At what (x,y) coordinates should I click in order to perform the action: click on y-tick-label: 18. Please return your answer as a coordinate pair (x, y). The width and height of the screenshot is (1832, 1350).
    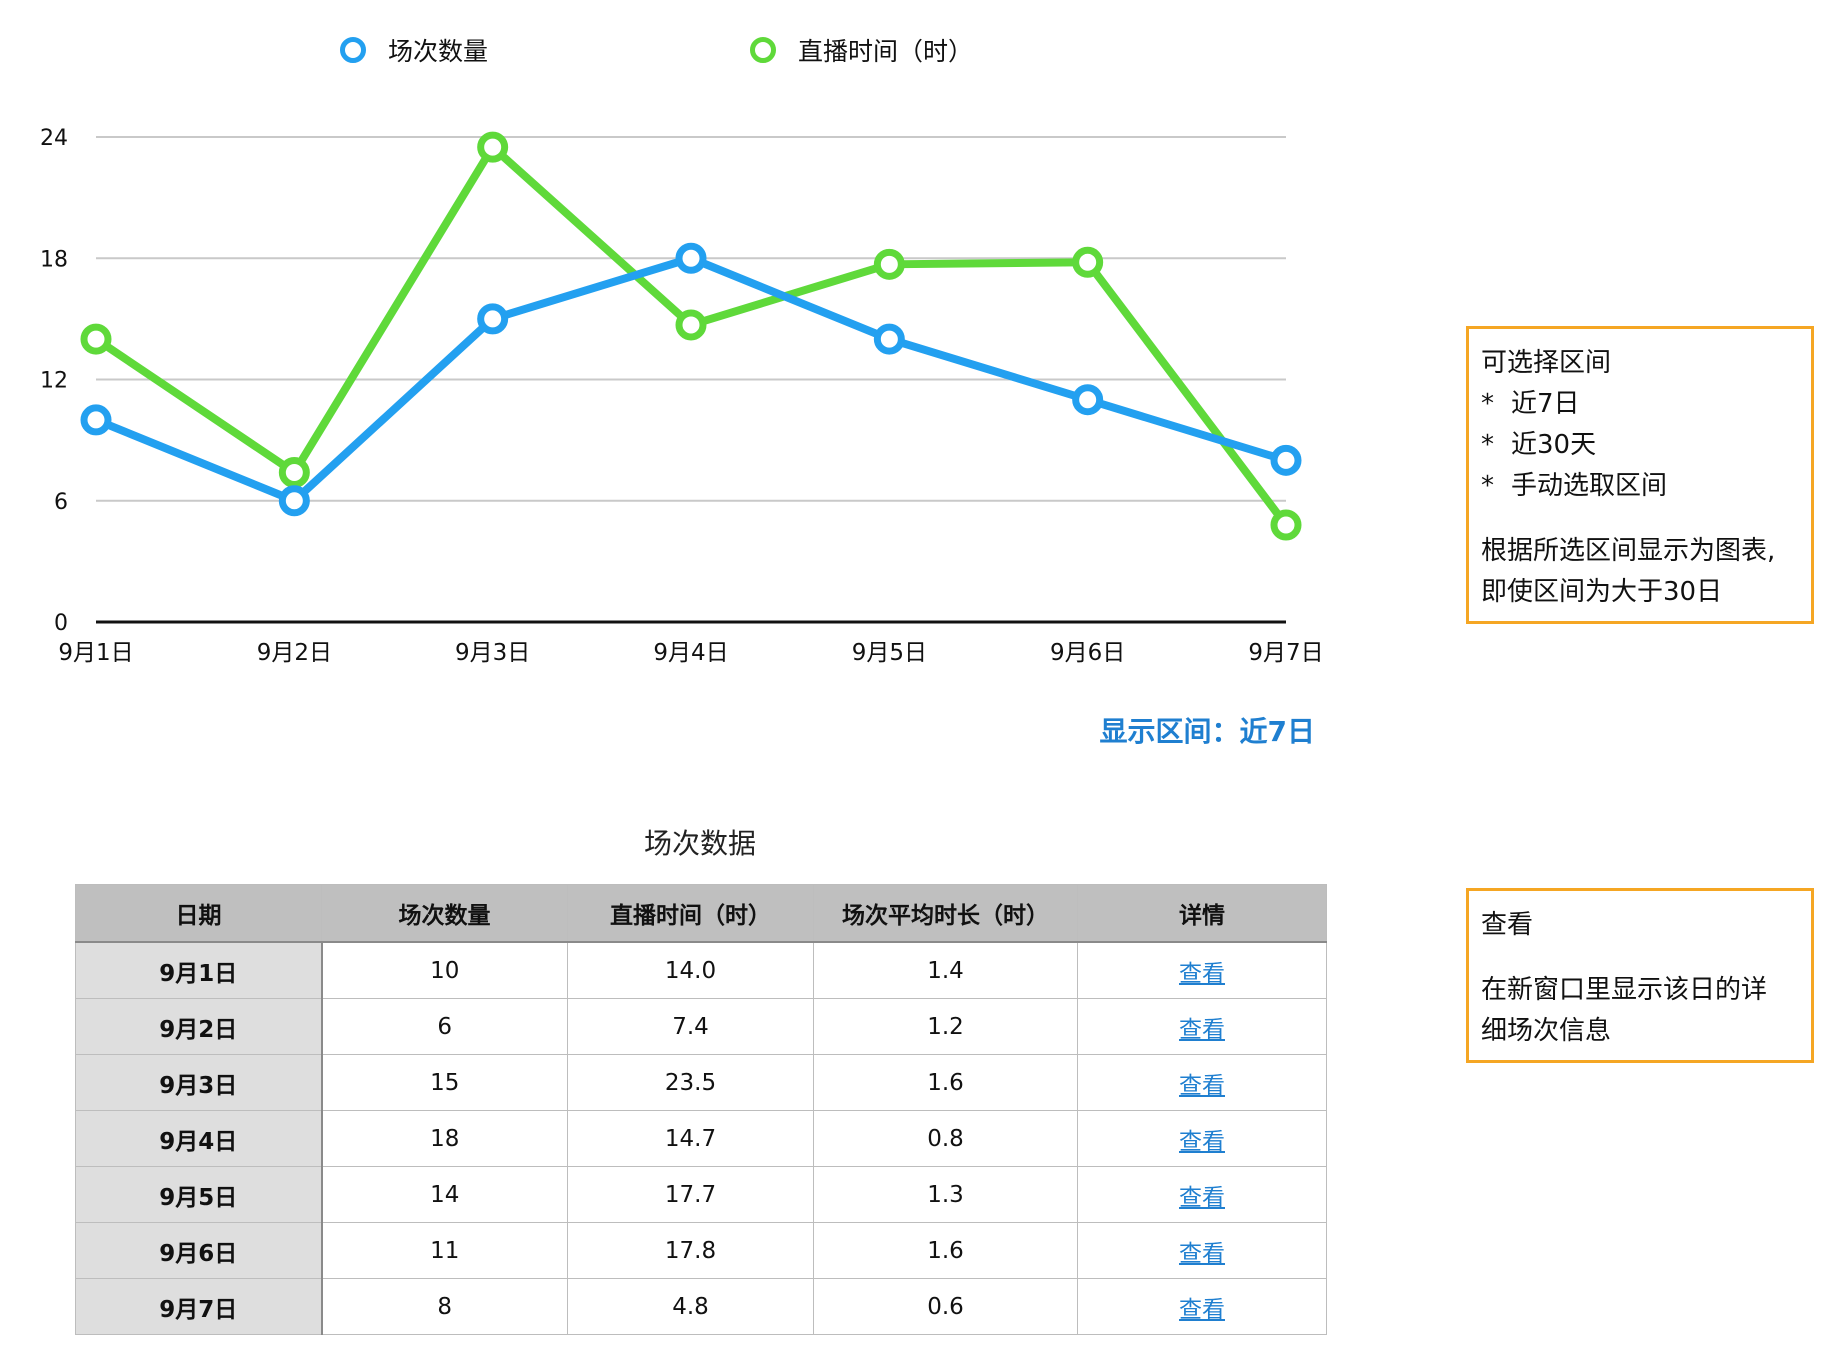
    Looking at the image, I should click on (54, 259).